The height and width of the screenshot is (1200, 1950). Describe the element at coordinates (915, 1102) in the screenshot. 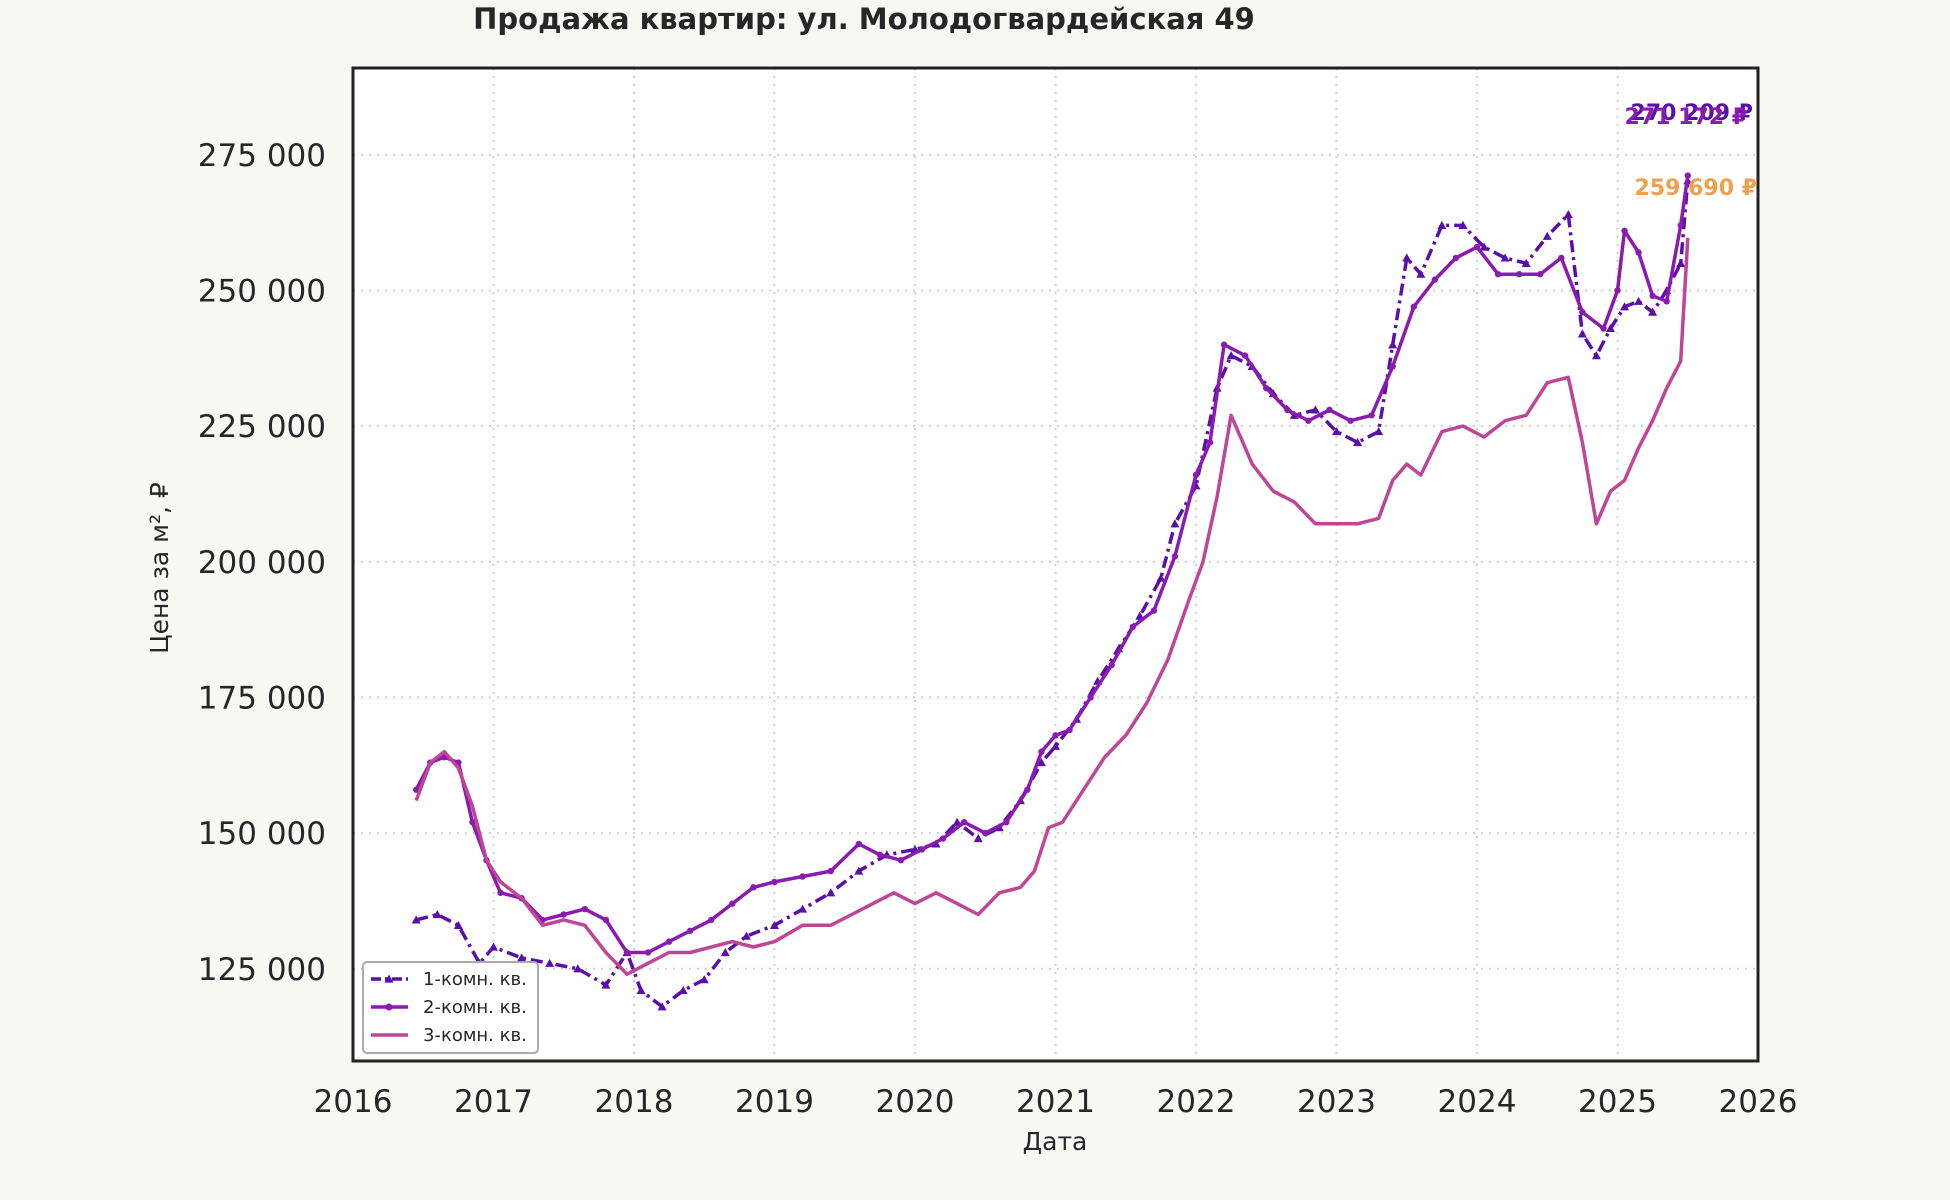

I see `x-tick-label: 2020` at that location.